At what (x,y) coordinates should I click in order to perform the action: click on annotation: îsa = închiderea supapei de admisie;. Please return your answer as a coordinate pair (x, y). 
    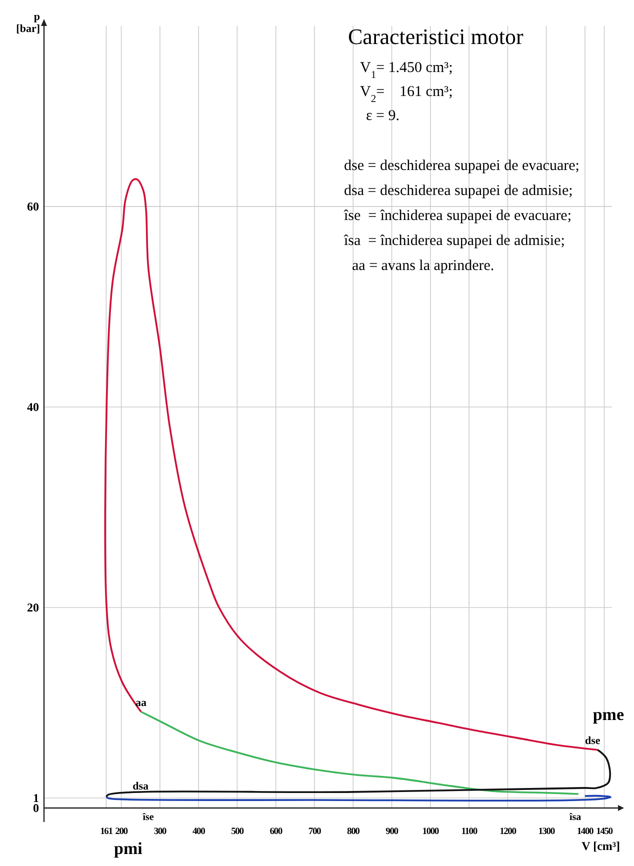
    Looking at the image, I should click on (454, 241).